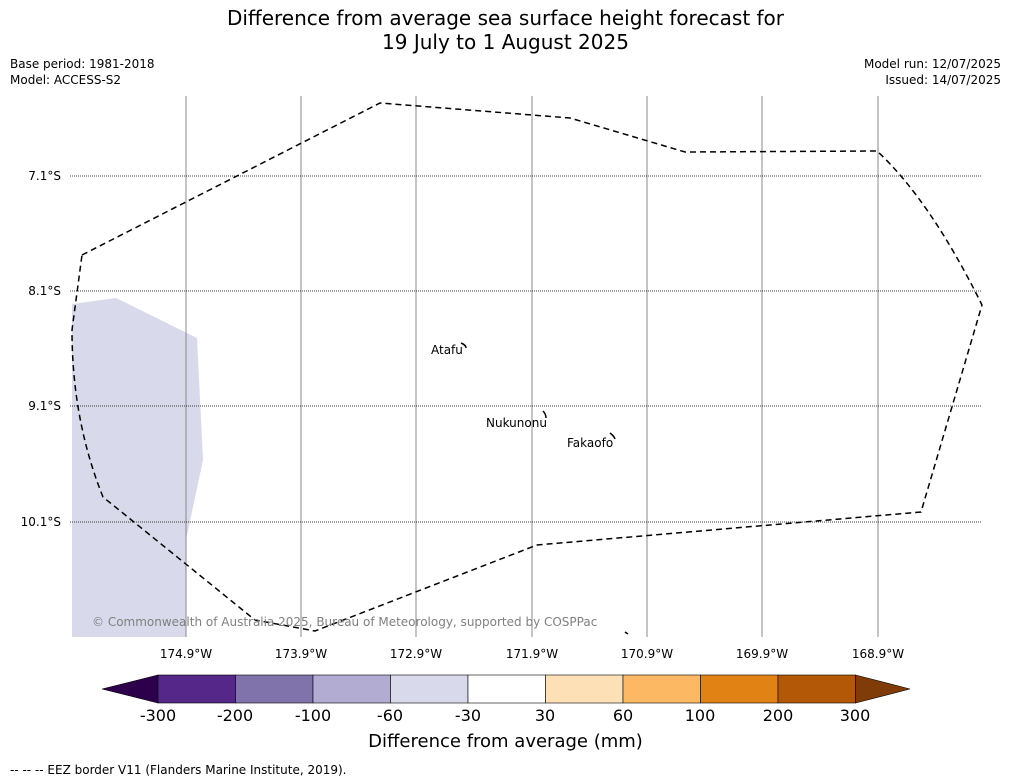  Describe the element at coordinates (943, 80) in the screenshot. I see `issued-date: Issued: 14/07/2025` at that location.